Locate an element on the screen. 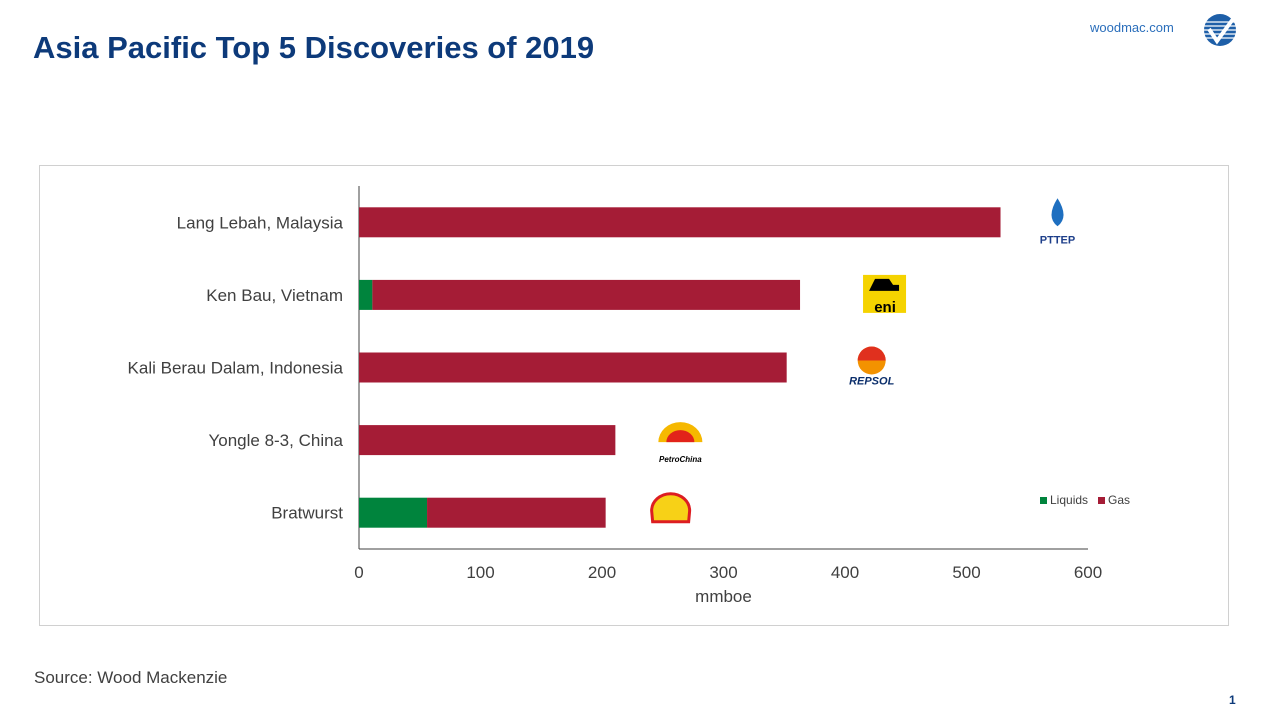 The image size is (1280, 720). legend-label: Liquids is located at coordinates (1069, 500).